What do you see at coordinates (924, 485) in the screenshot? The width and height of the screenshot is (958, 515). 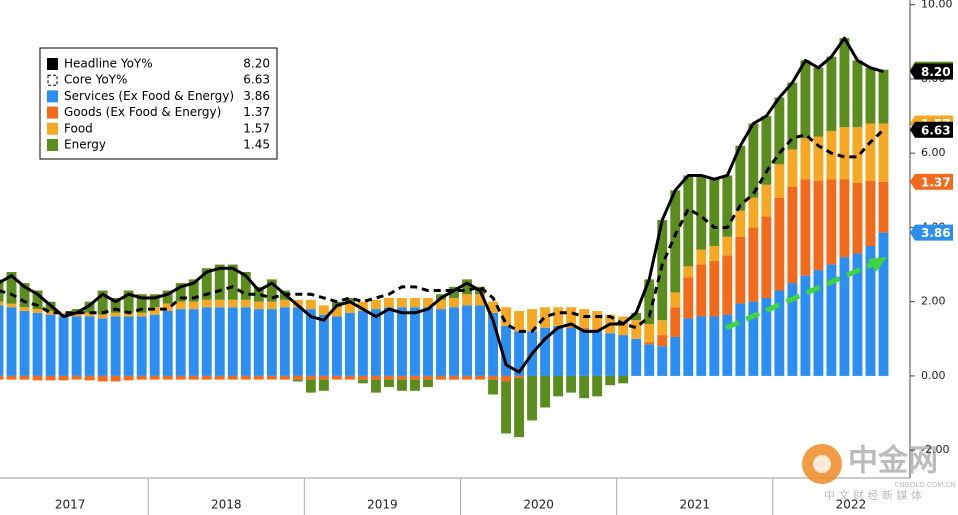 I see `watermark-url: CNGOLD.COM.CN` at bounding box center [924, 485].